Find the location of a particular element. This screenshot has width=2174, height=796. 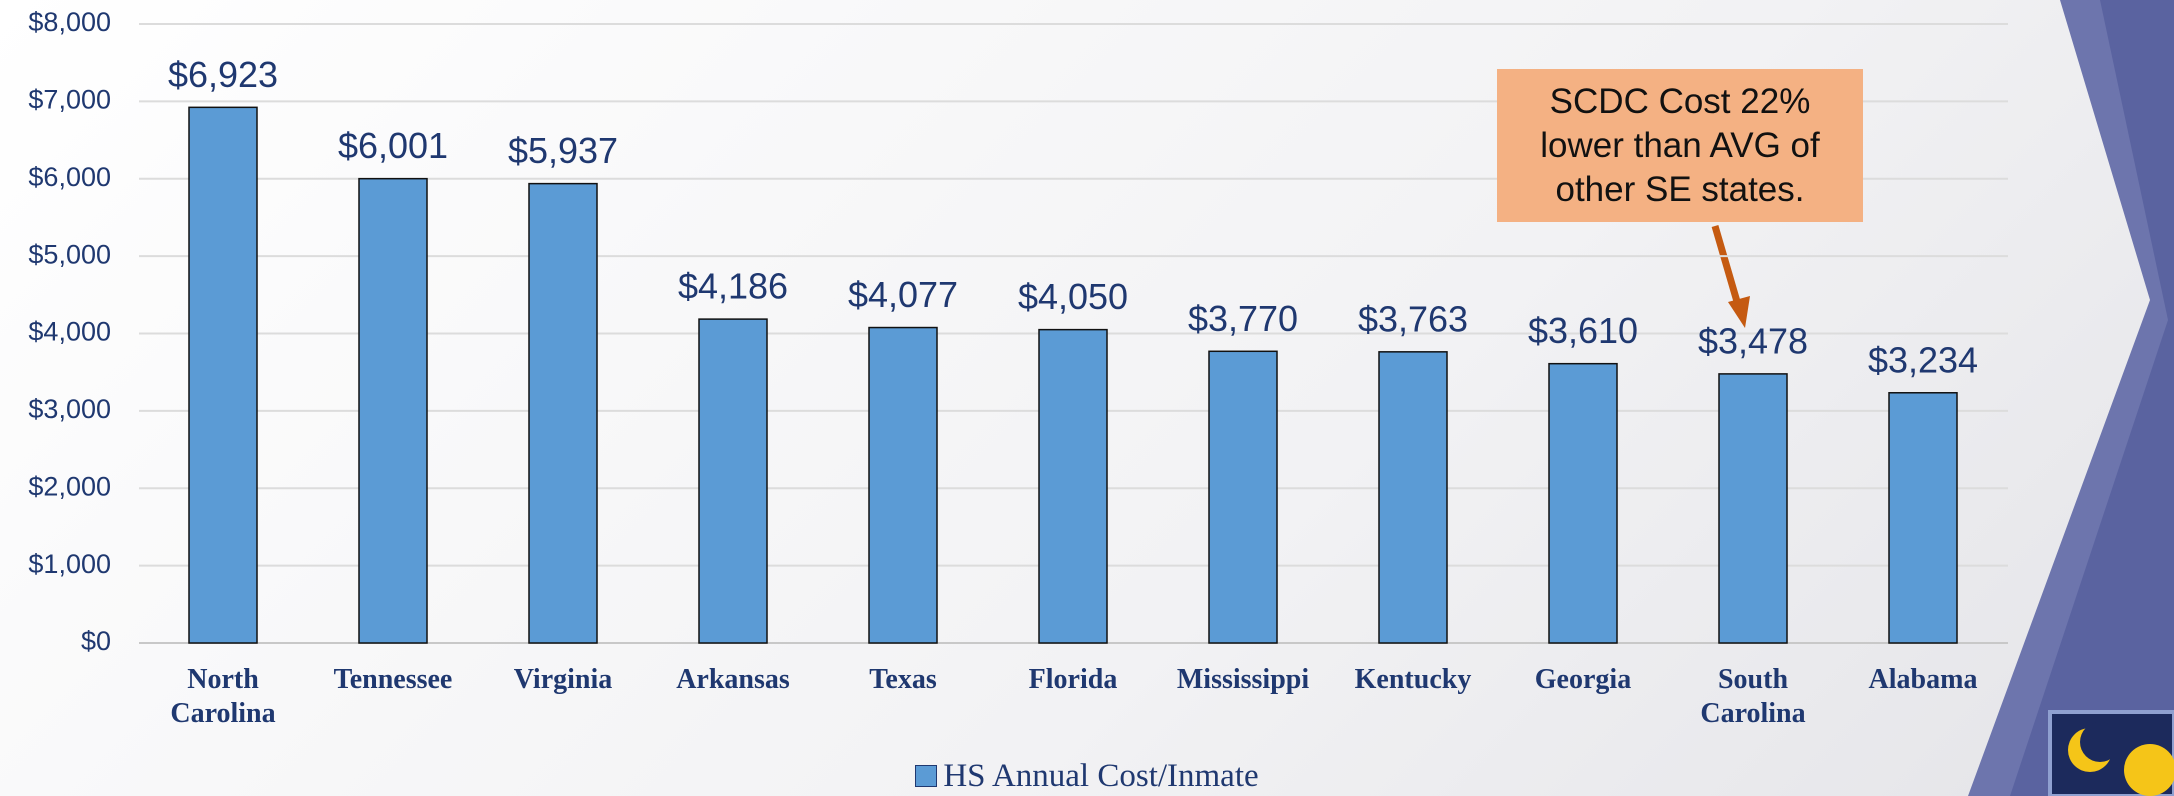

y-tick-label: $1,000 is located at coordinates (69, 564).